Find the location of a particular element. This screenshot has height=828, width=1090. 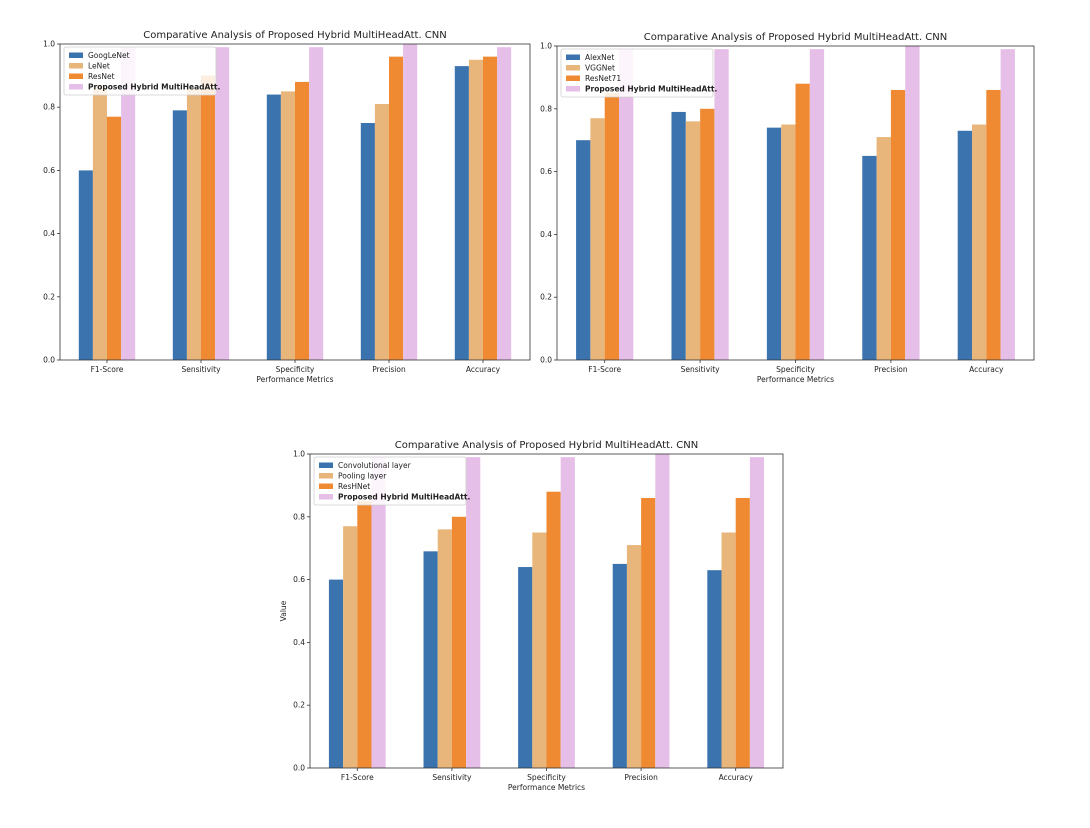

legend-label: ResNet71 is located at coordinates (603, 78).